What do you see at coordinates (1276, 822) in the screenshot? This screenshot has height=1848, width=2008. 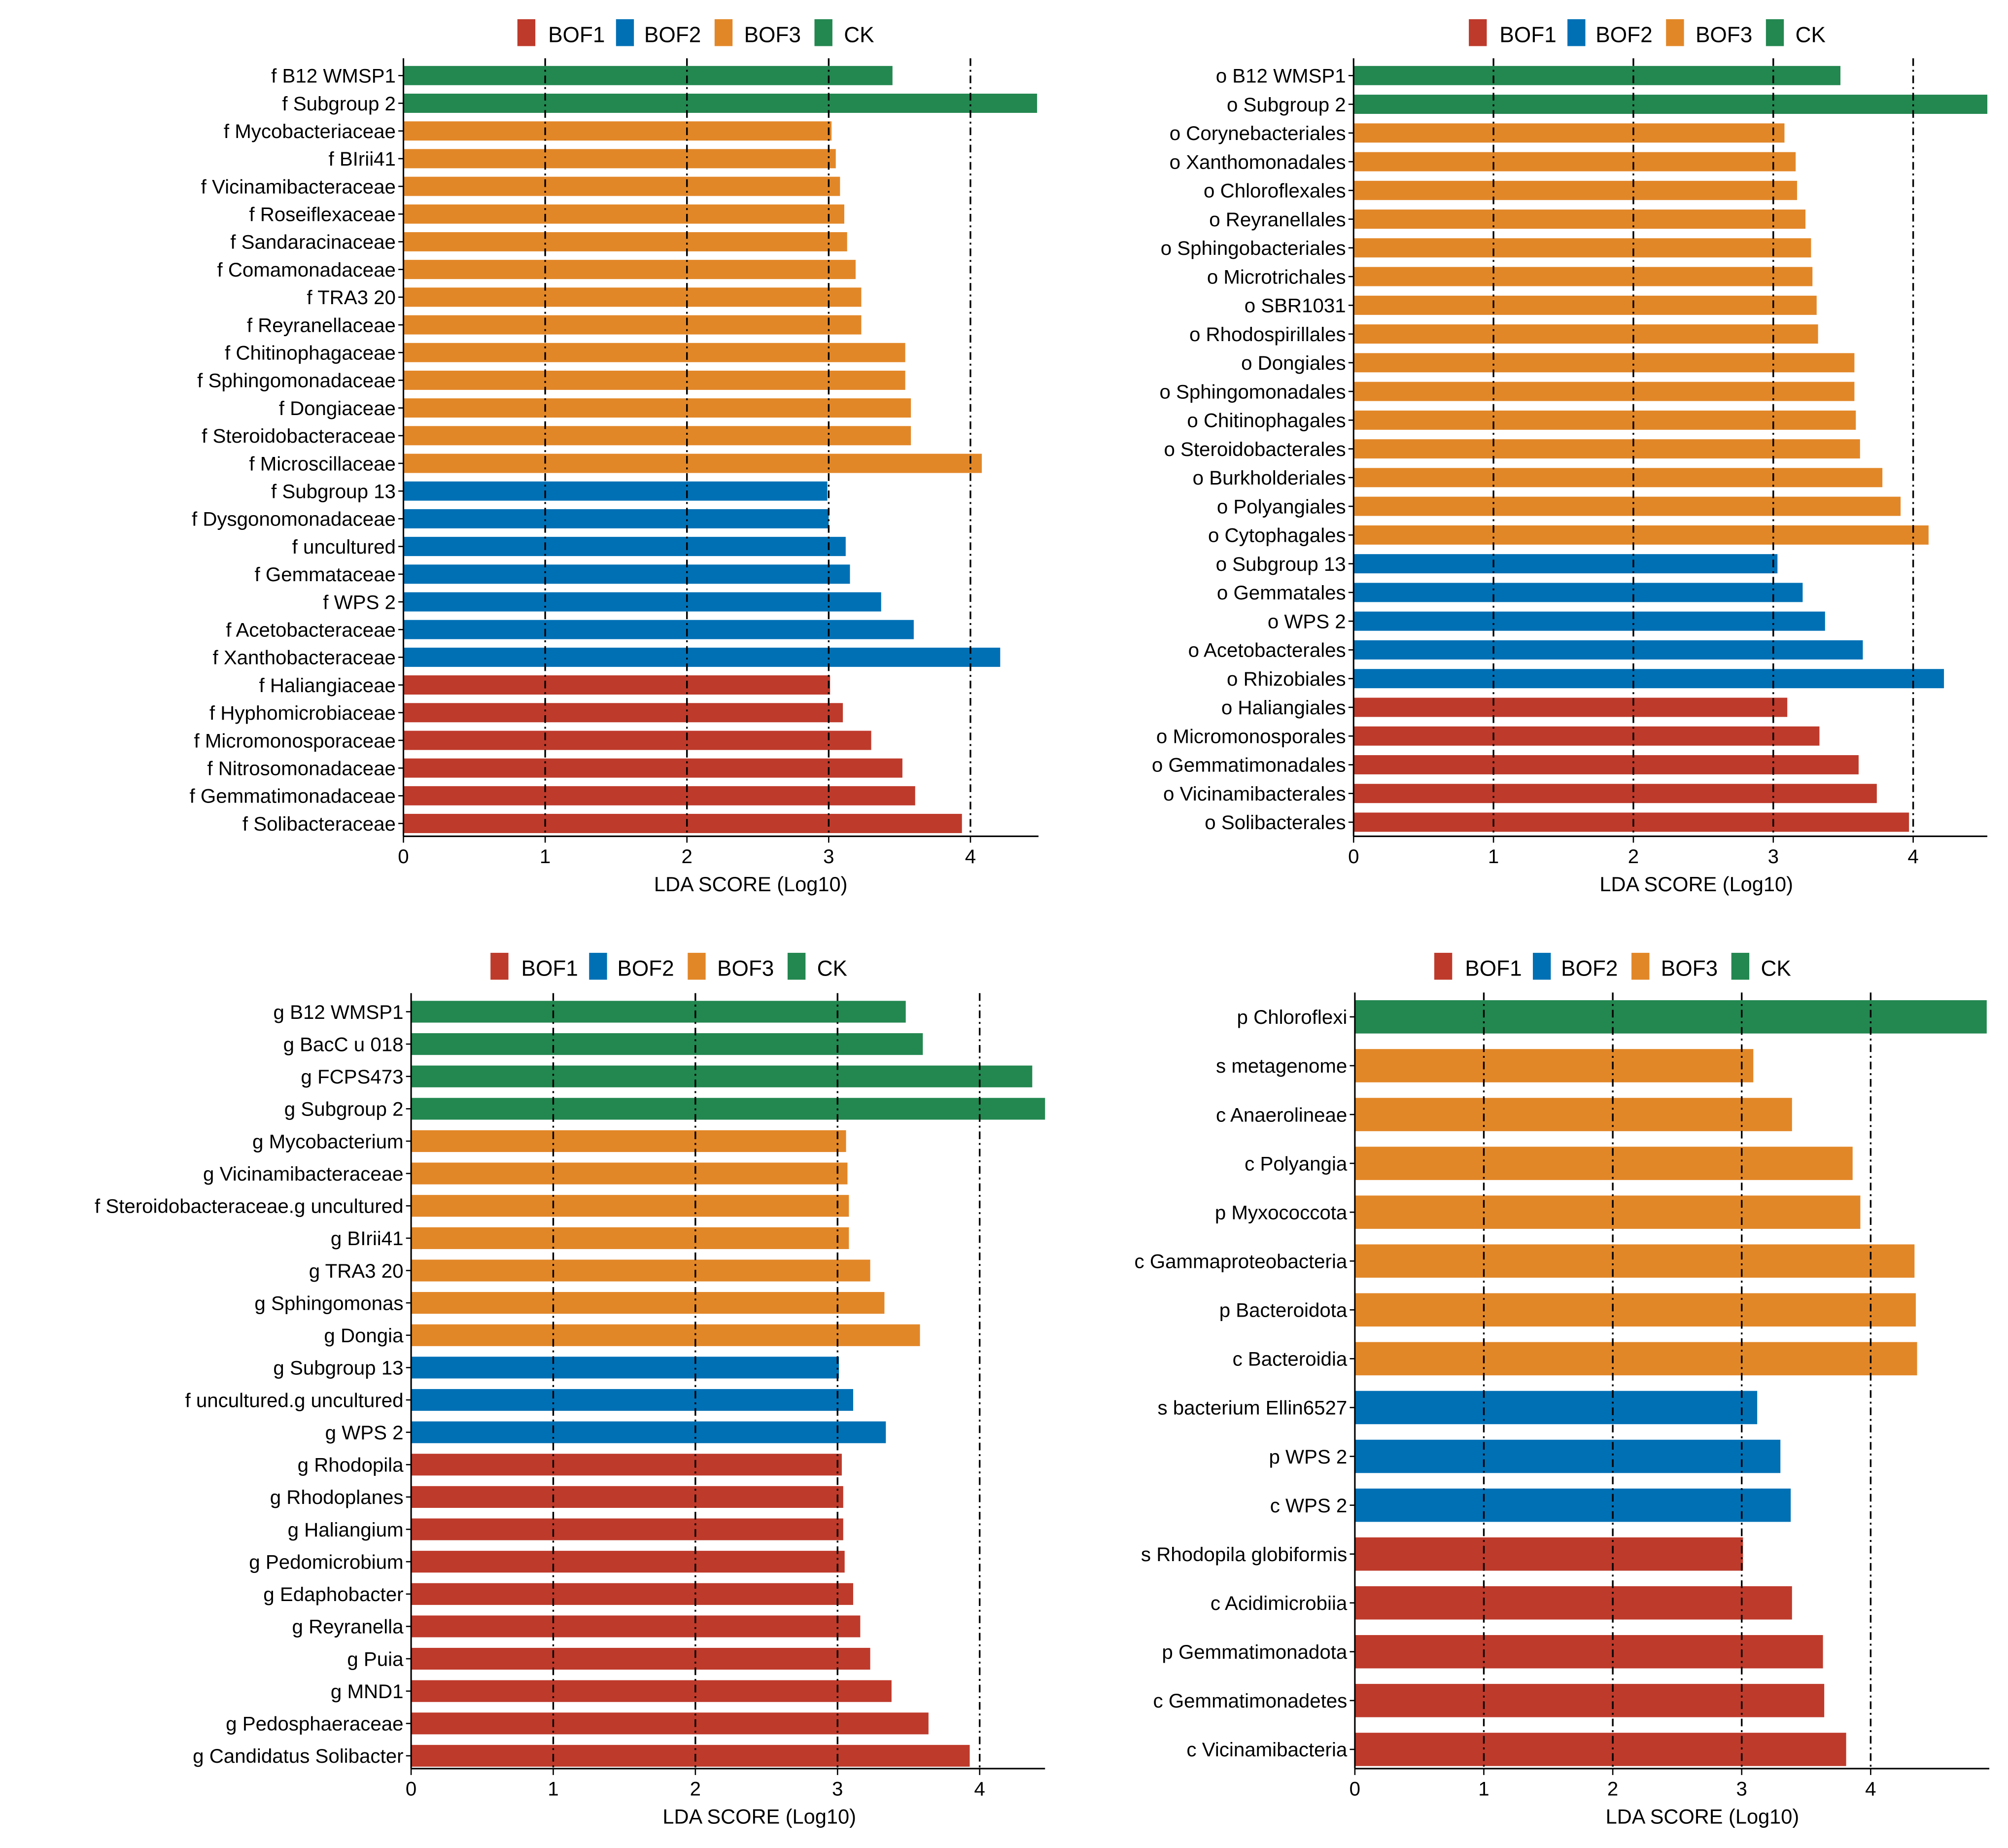 I see `category-label: o Solibacterales` at bounding box center [1276, 822].